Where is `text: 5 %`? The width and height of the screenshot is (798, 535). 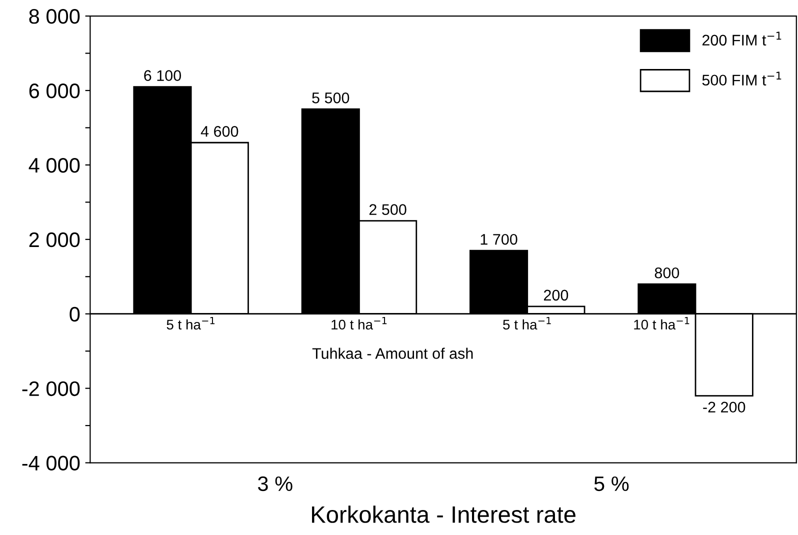 text: 5 % is located at coordinates (611, 484).